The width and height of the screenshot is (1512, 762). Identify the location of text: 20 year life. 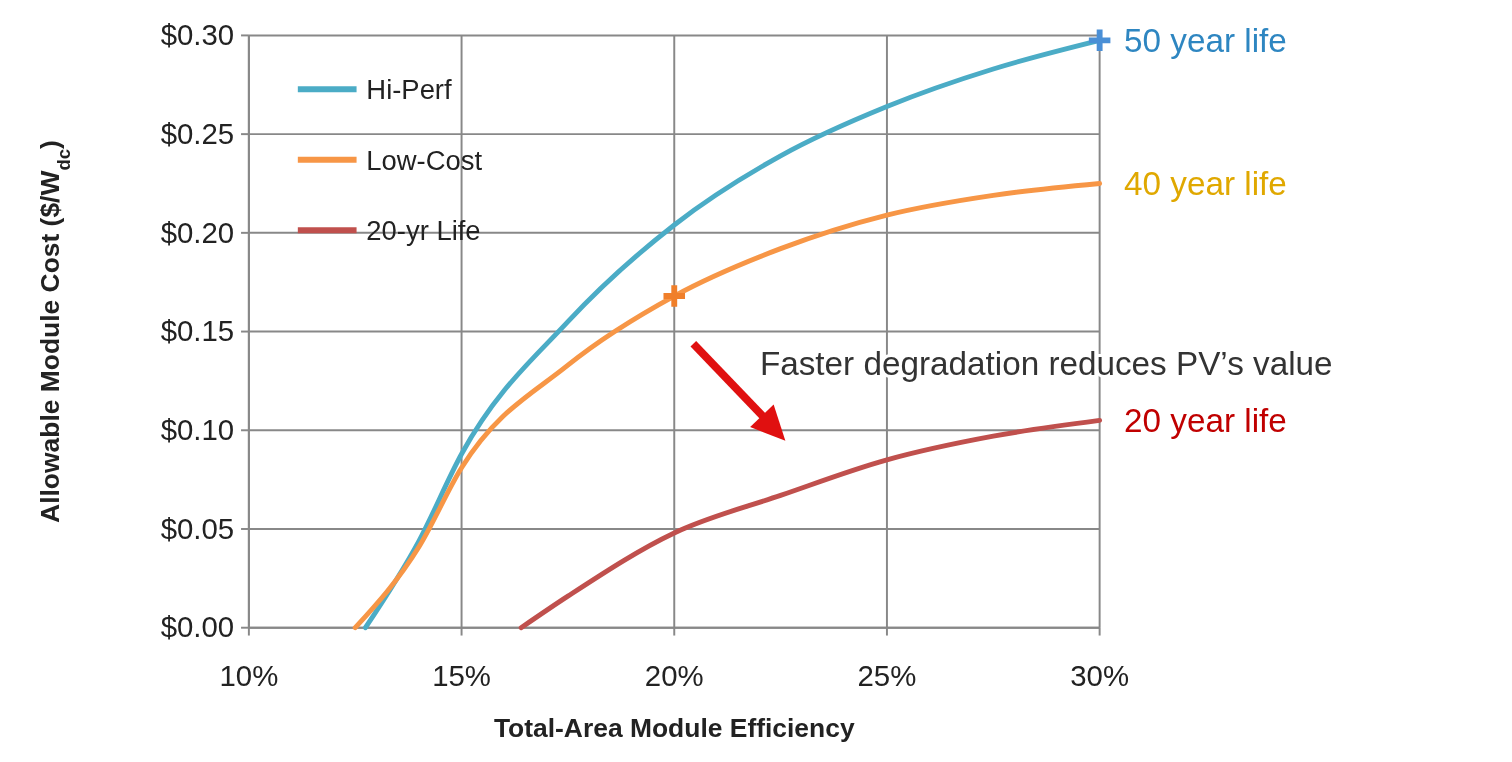
(1205, 421).